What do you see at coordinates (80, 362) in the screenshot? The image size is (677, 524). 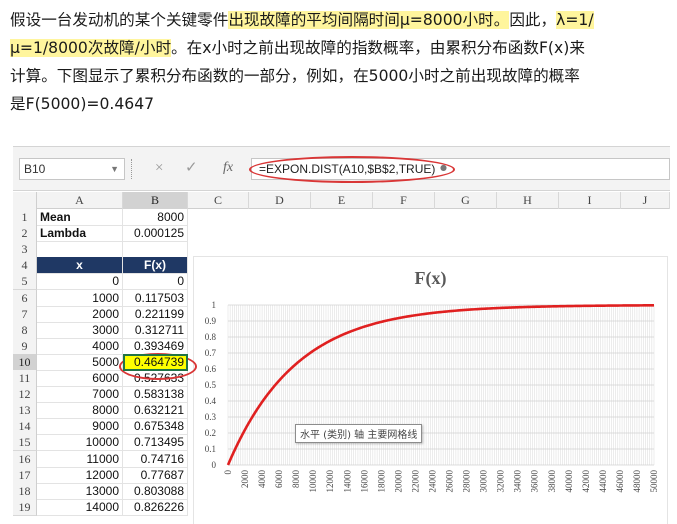 I see `cell-a10: 5000` at bounding box center [80, 362].